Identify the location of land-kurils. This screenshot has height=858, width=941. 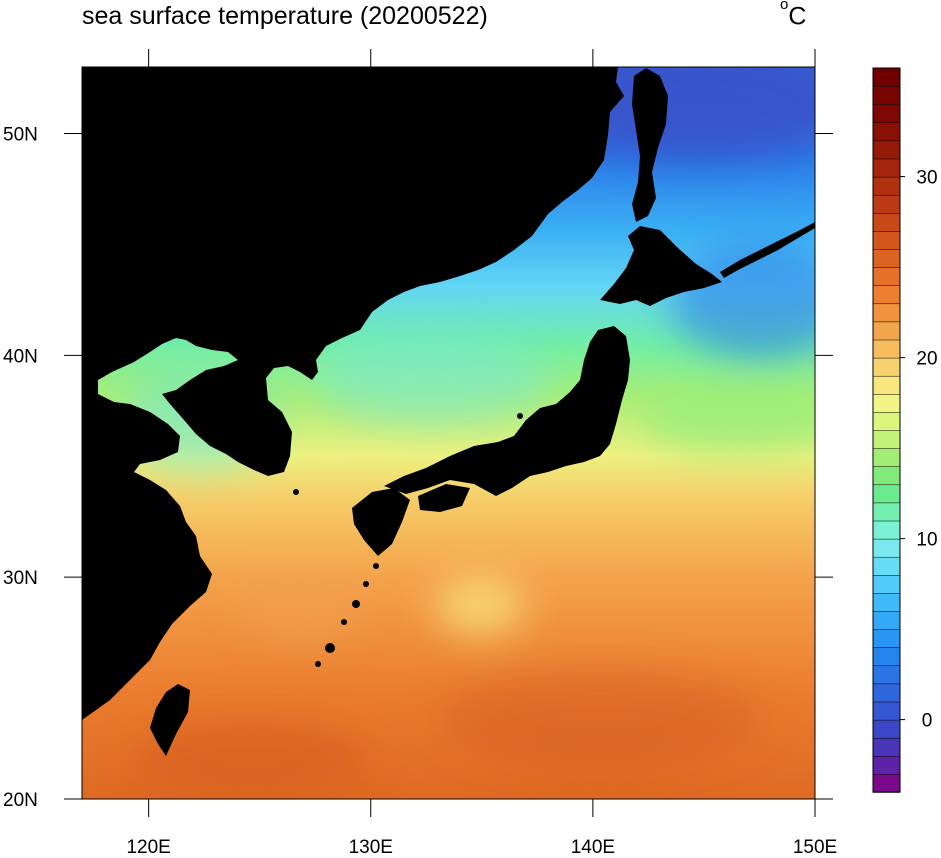
(767, 250).